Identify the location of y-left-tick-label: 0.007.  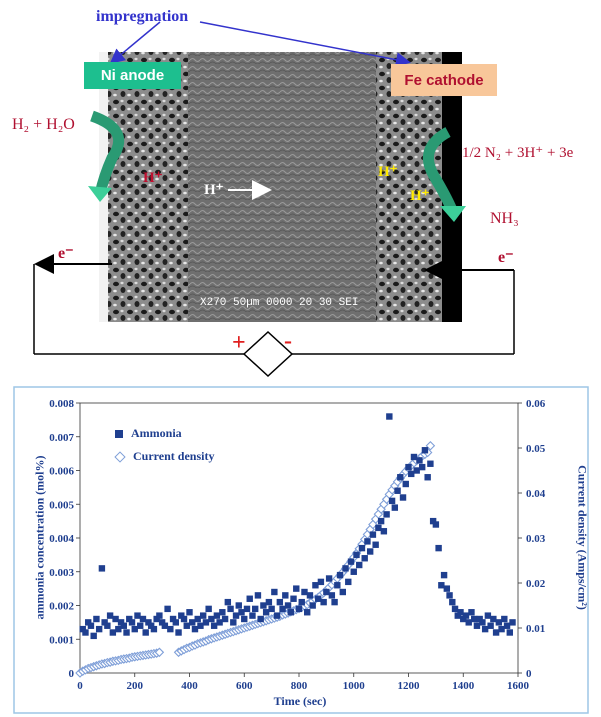
(61, 438).